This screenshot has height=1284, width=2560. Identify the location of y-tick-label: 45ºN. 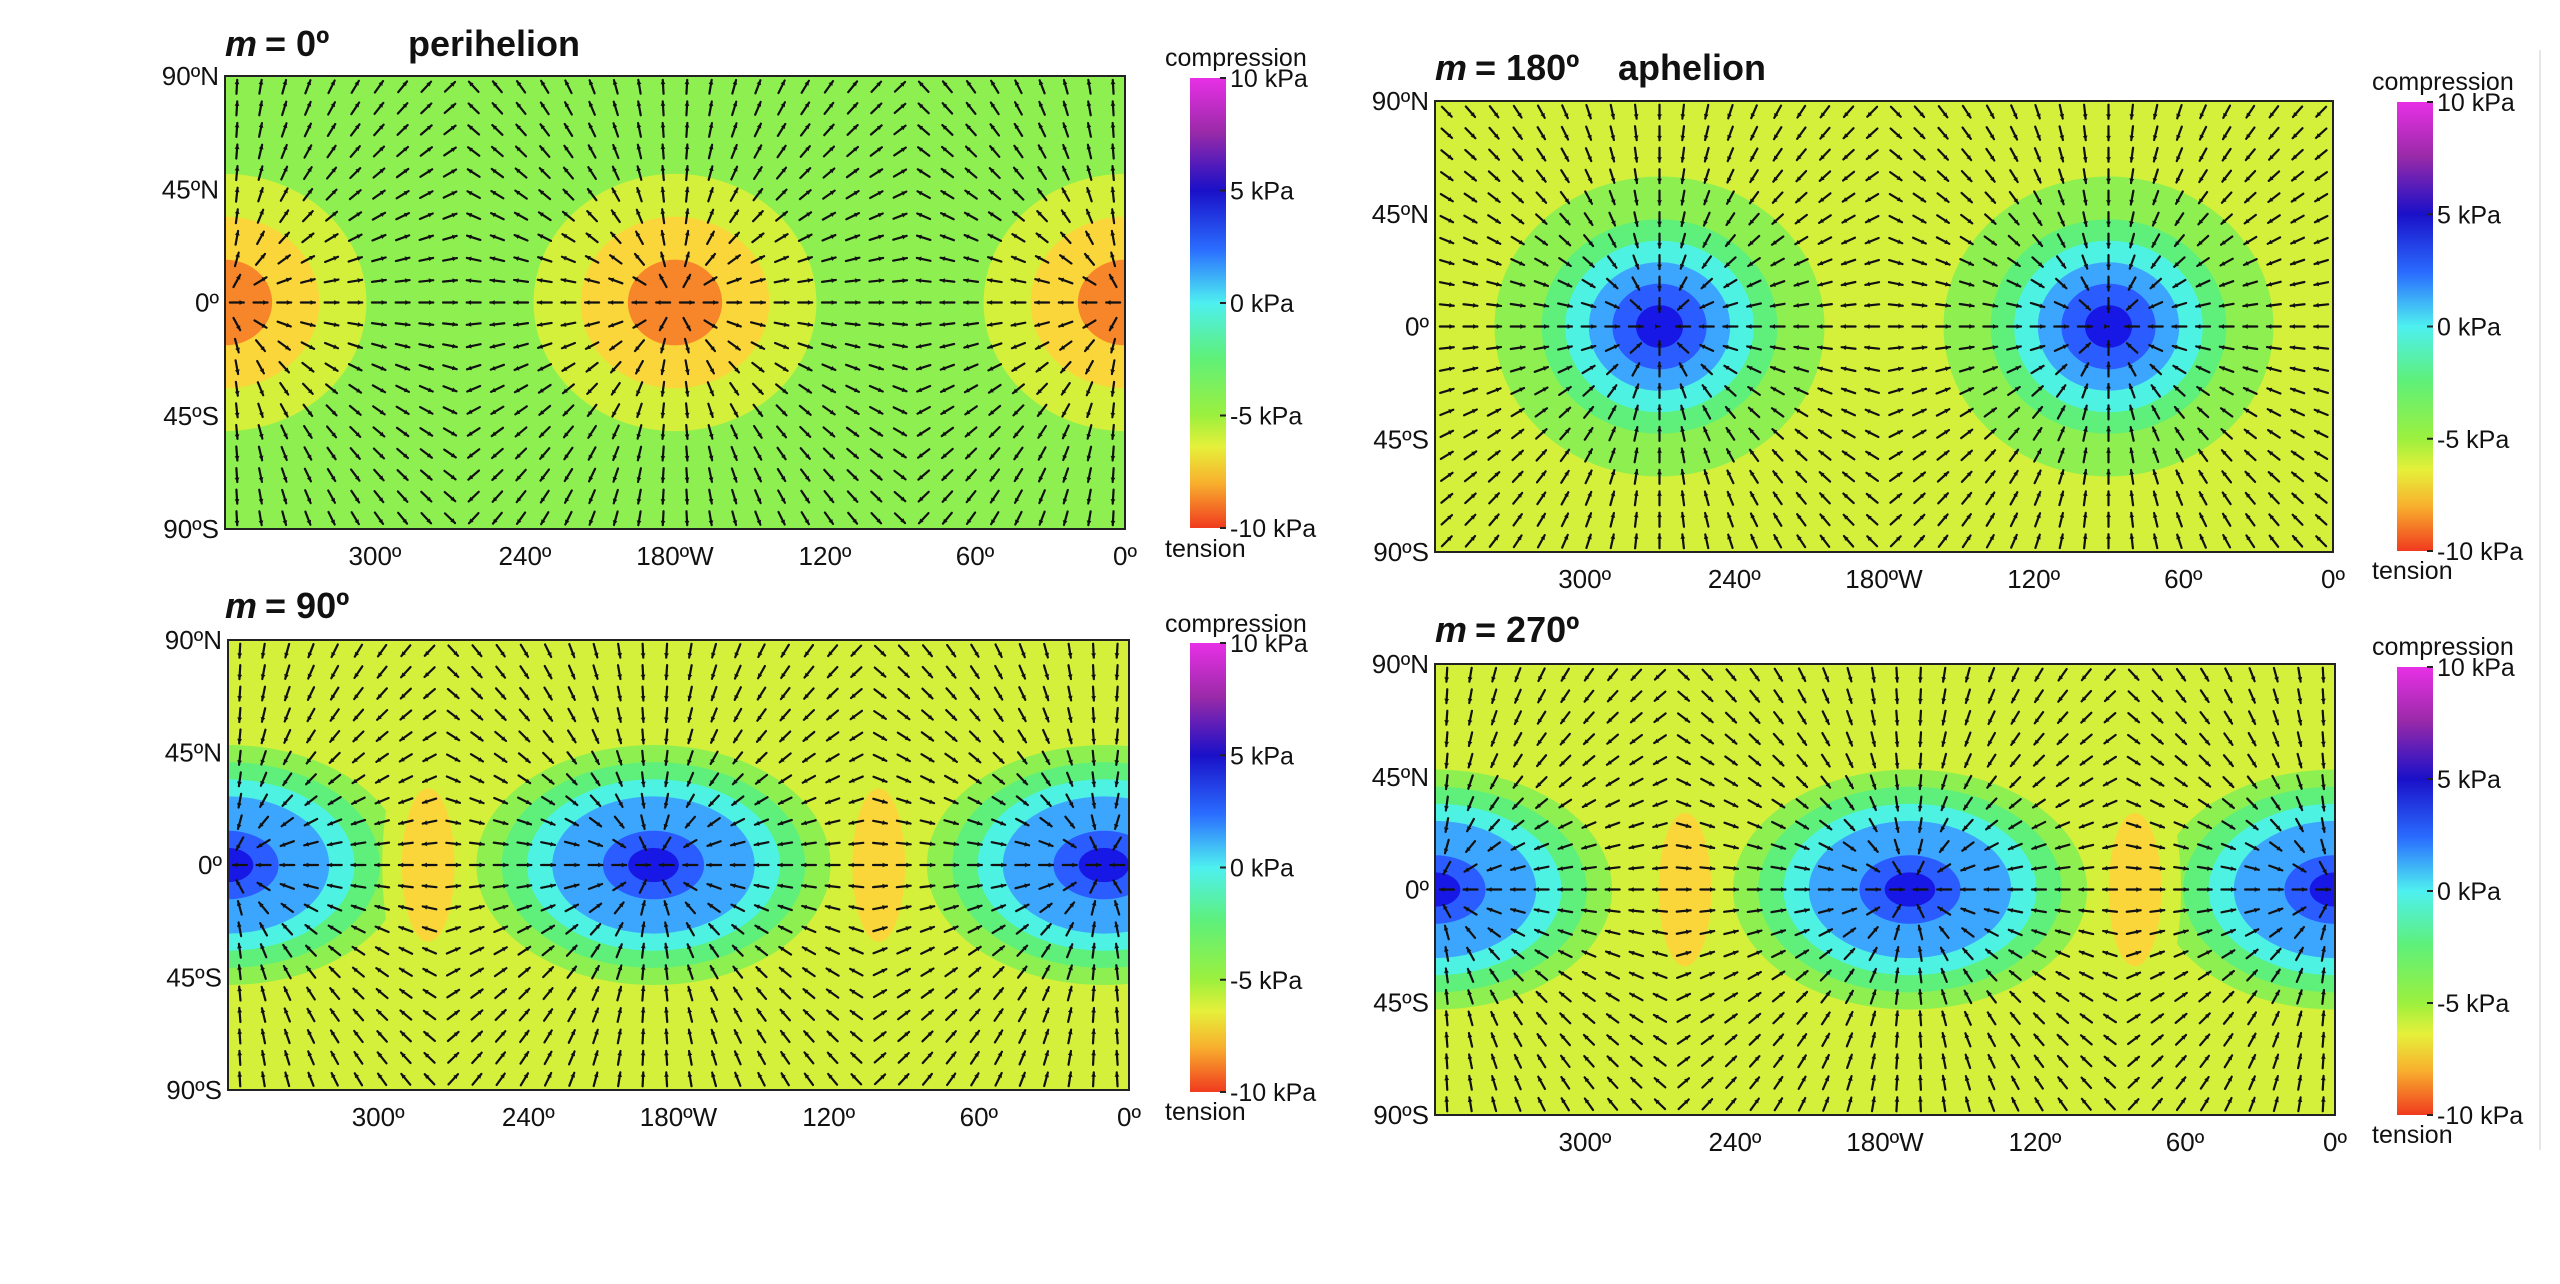
(190, 189).